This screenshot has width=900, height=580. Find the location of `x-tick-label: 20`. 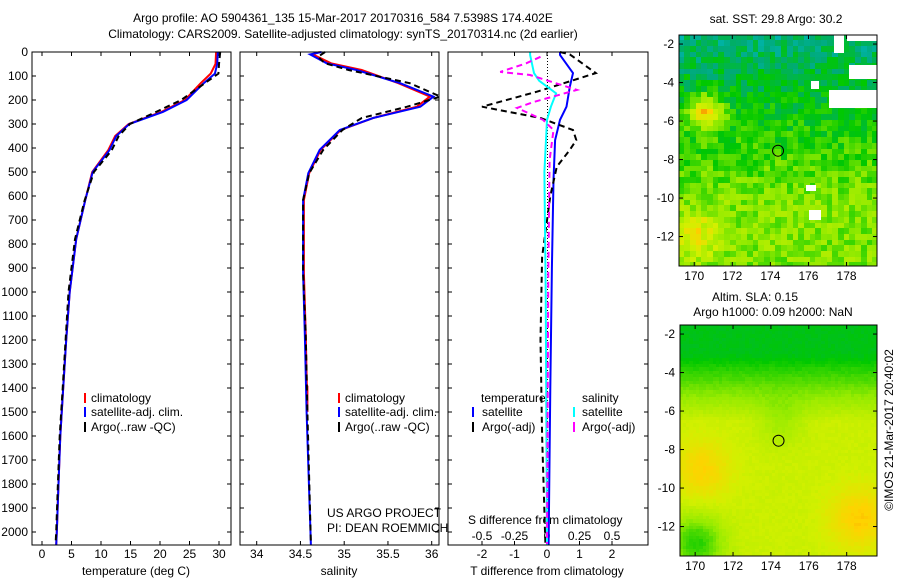

x-tick-label: 20 is located at coordinates (160, 554).